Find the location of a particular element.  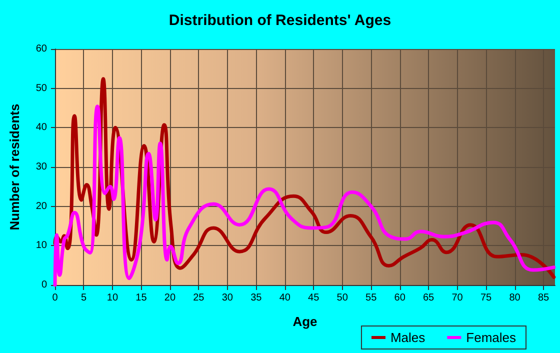

y-tick-label: 20 is located at coordinates (42, 206).